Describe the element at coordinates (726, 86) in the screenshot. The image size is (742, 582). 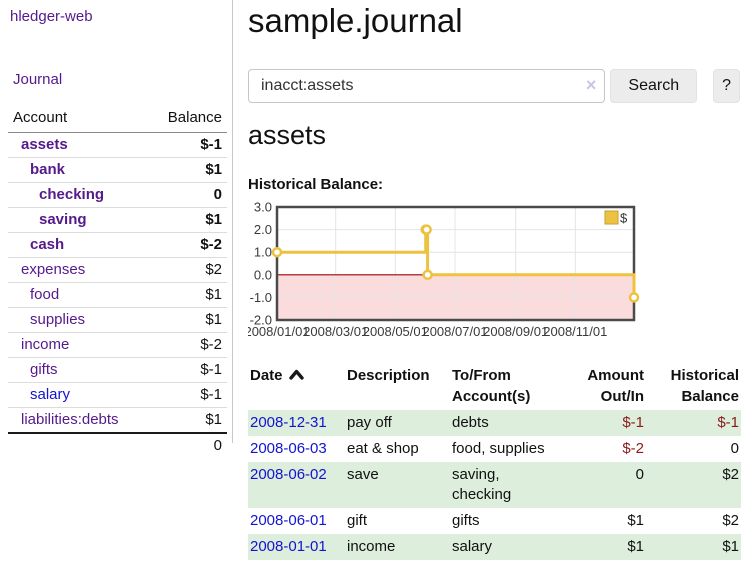
I see `help-button: ?` at that location.